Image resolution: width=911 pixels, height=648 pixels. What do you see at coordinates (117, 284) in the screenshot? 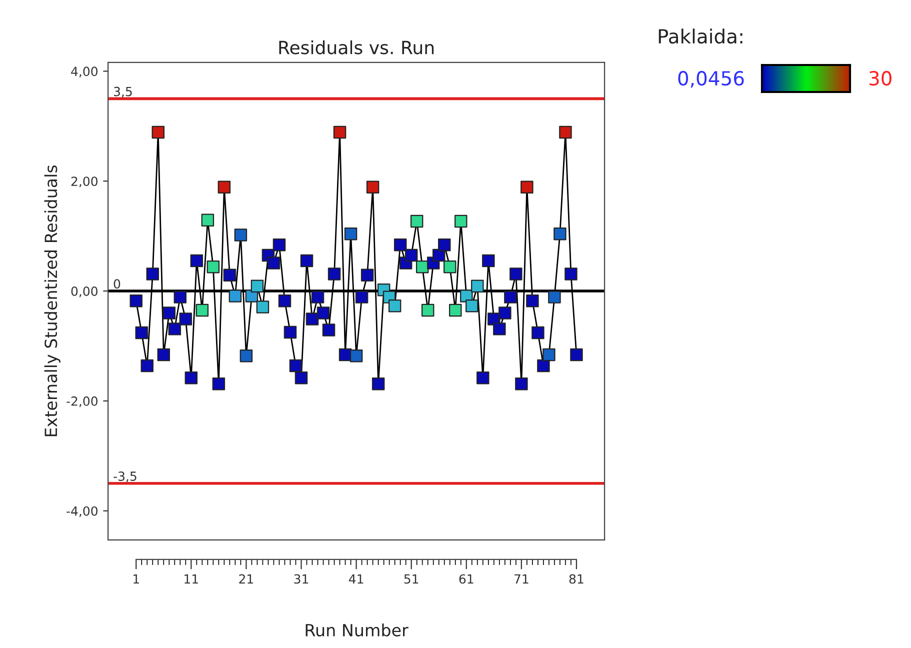
I see `ref-line-label: 0` at bounding box center [117, 284].